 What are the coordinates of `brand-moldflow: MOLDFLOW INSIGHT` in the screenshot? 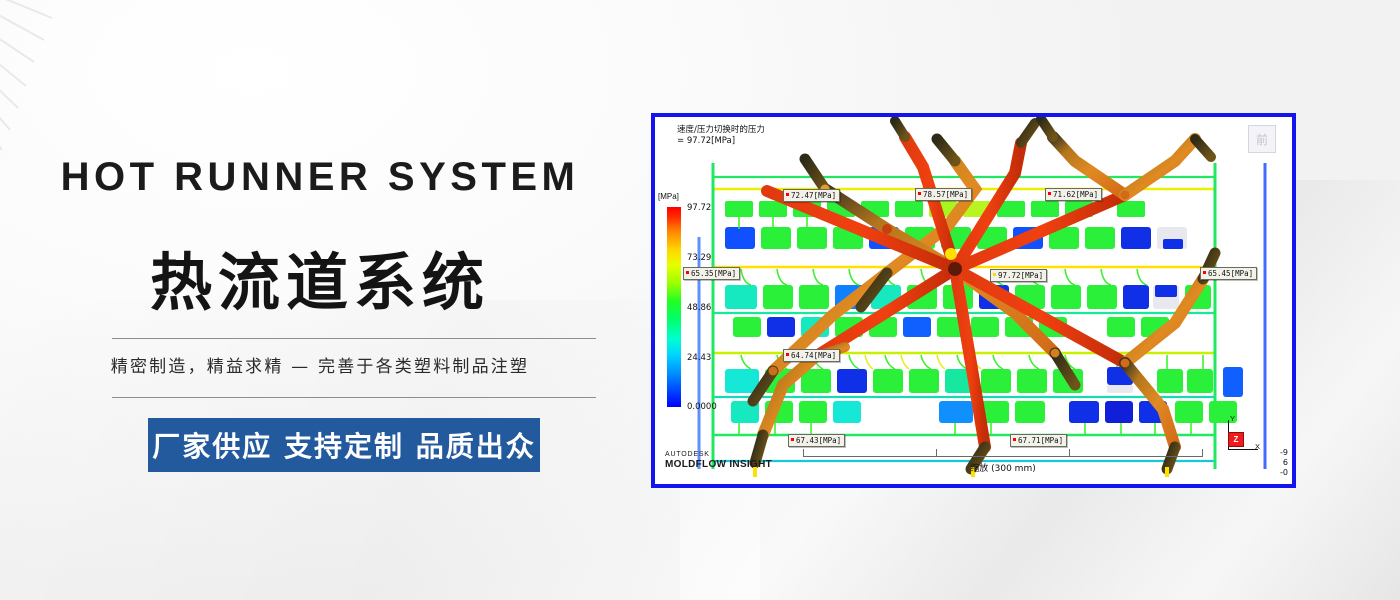 It's located at (719, 464).